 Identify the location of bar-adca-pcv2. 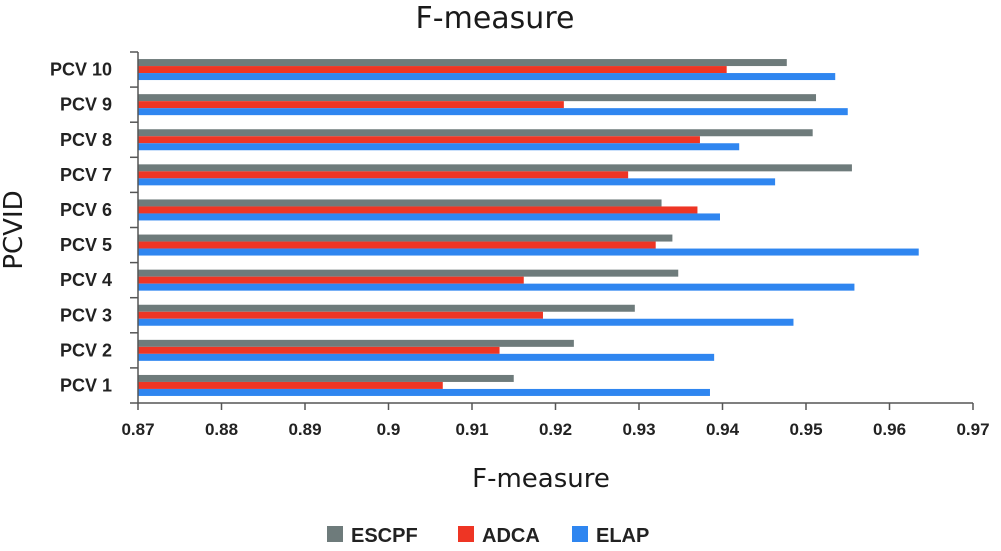
(319, 350).